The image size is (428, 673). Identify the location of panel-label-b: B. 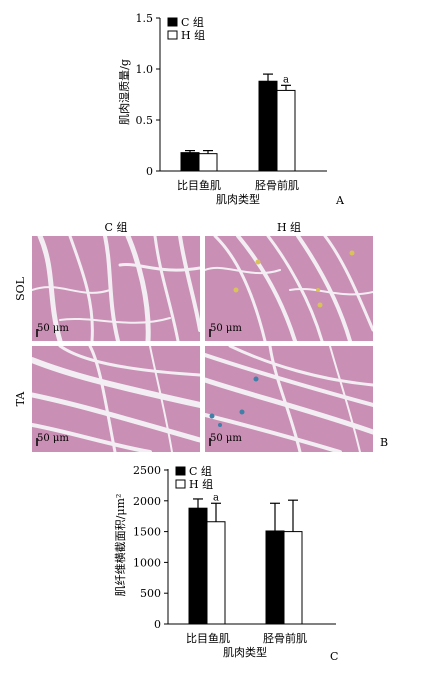
(384, 442).